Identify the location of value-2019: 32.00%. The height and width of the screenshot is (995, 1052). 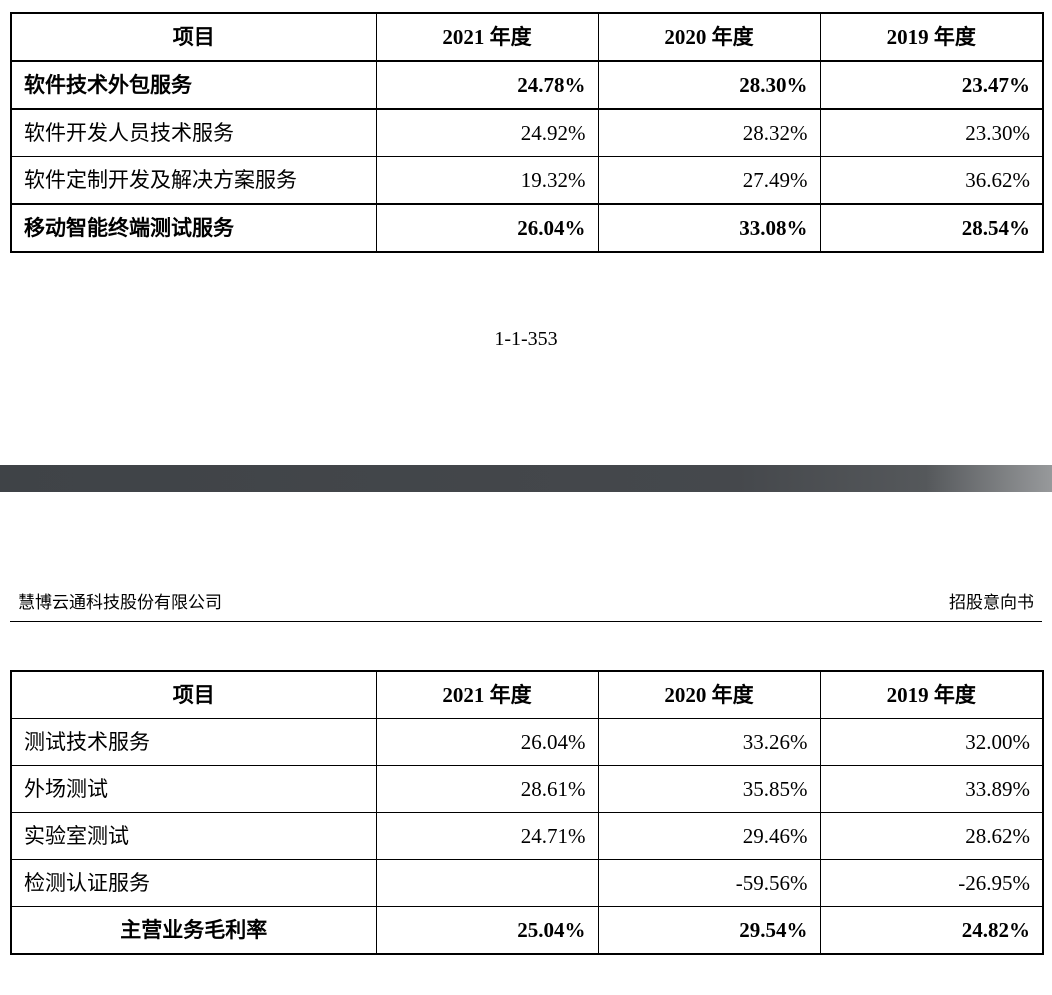
(931, 742).